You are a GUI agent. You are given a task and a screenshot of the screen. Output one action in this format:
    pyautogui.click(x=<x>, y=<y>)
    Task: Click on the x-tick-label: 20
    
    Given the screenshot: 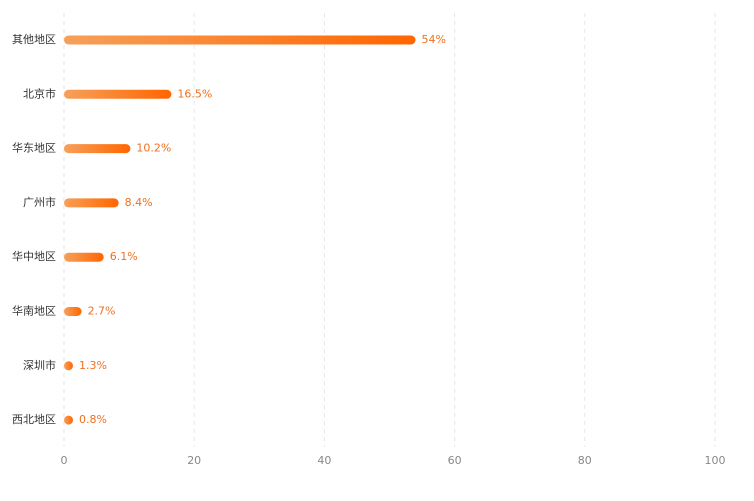 What is the action you would take?
    pyautogui.click(x=194, y=460)
    